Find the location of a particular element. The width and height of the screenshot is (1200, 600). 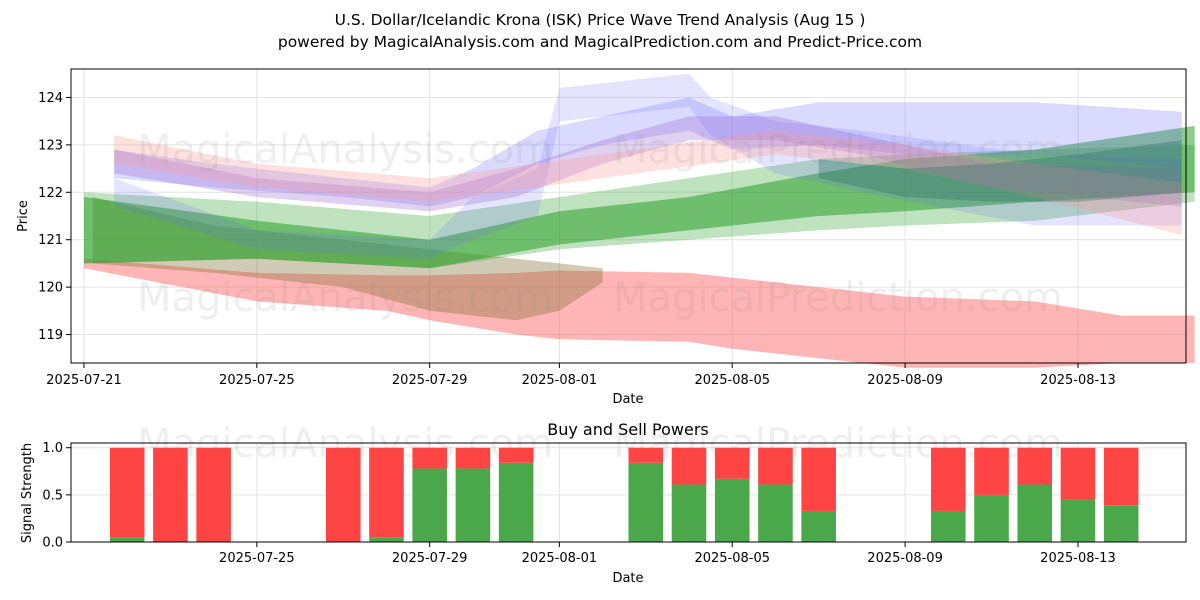

signal-y-label: Signal Strength is located at coordinates (27, 493).